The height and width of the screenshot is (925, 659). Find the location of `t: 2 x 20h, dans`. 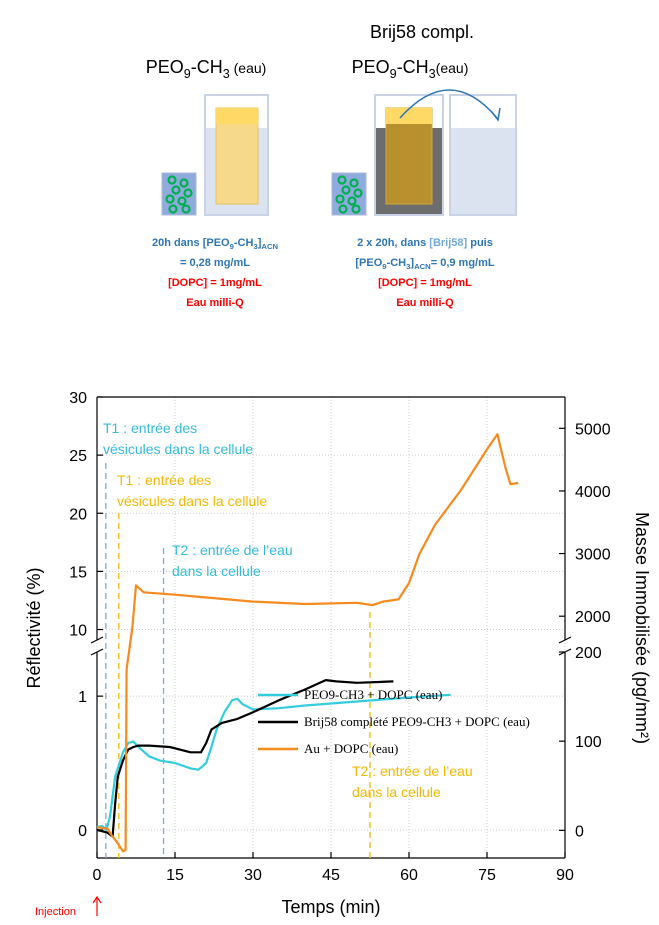

t: 2 x 20h, dans is located at coordinates (393, 243).